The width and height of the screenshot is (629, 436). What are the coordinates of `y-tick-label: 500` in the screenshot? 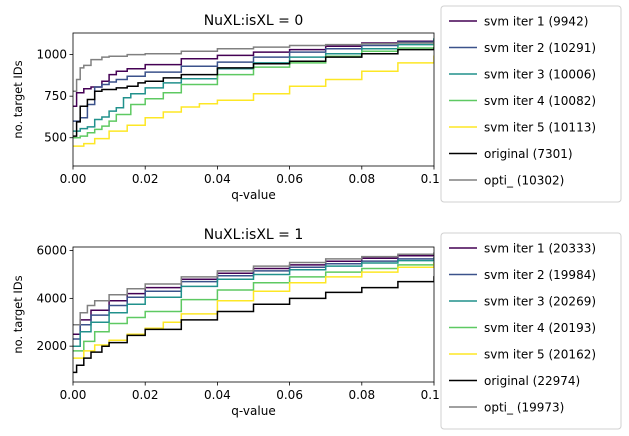 It's located at (55, 138).